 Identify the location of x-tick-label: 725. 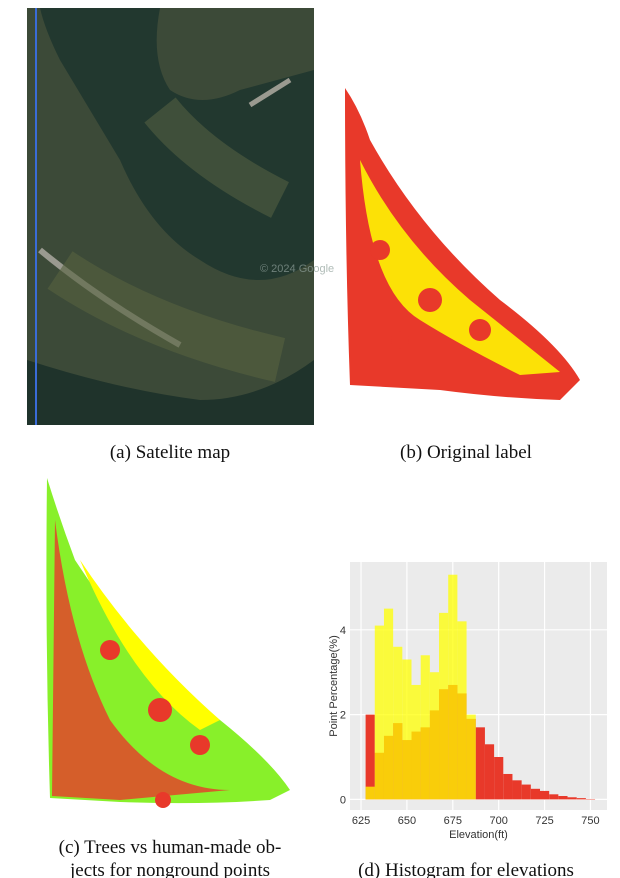
(544, 821).